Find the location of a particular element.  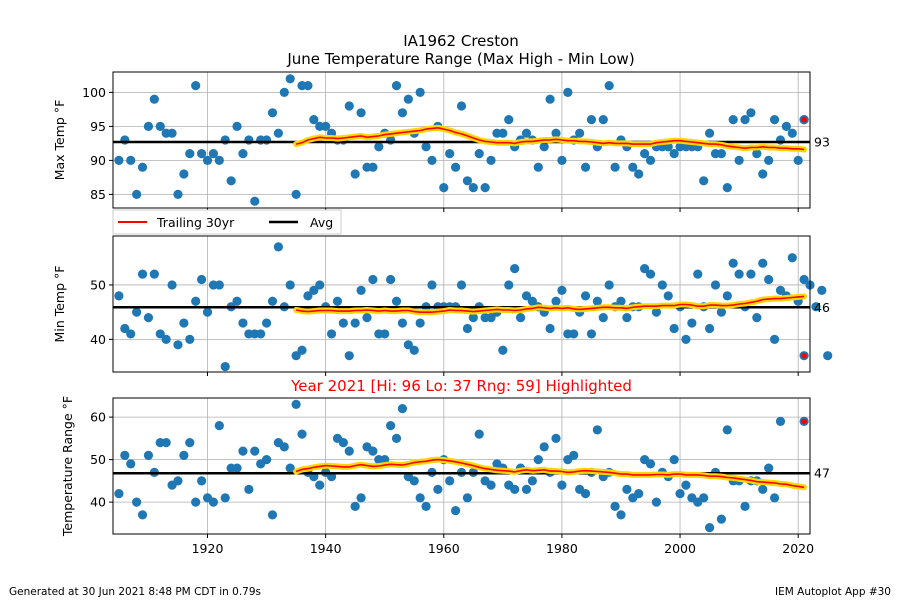

max-temp-trailing-line is located at coordinates (550, 139).